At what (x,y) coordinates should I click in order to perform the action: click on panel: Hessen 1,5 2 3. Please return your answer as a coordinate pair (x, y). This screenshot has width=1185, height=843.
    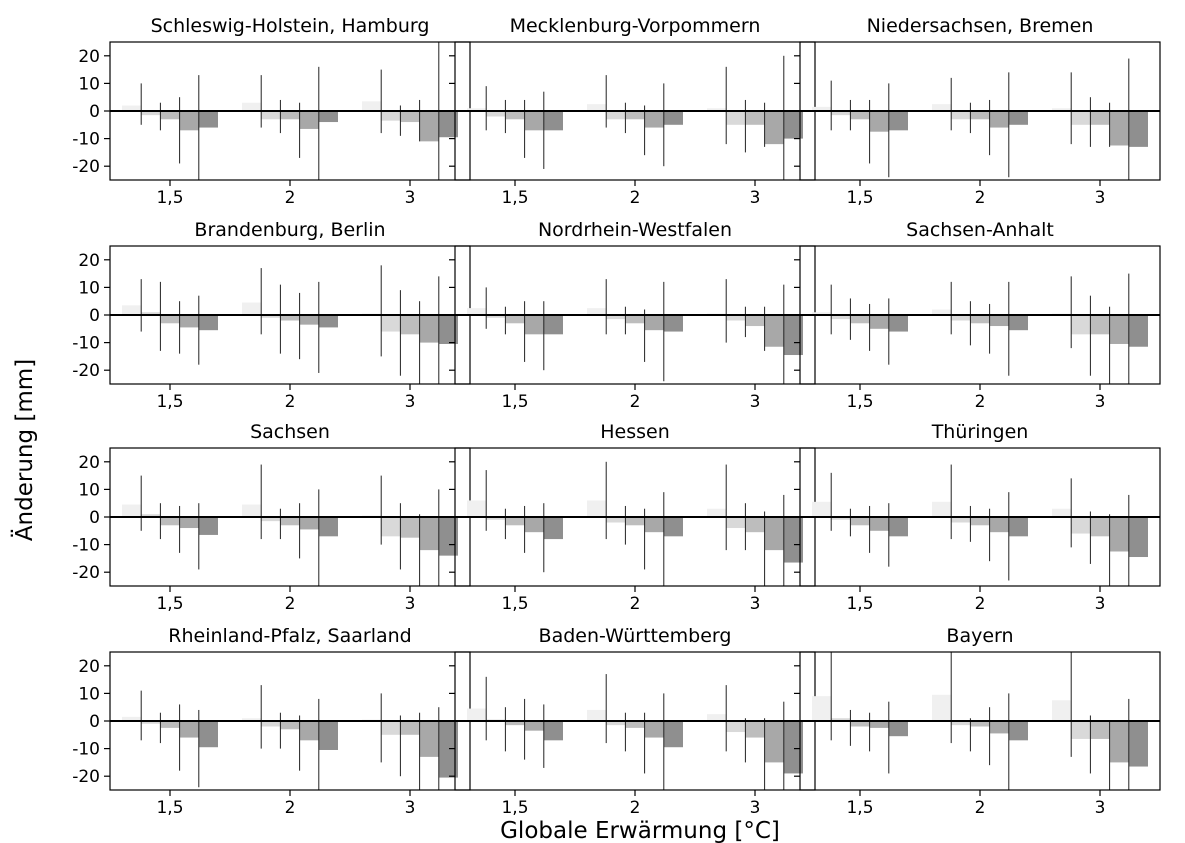
    Looking at the image, I should click on (632, 517).